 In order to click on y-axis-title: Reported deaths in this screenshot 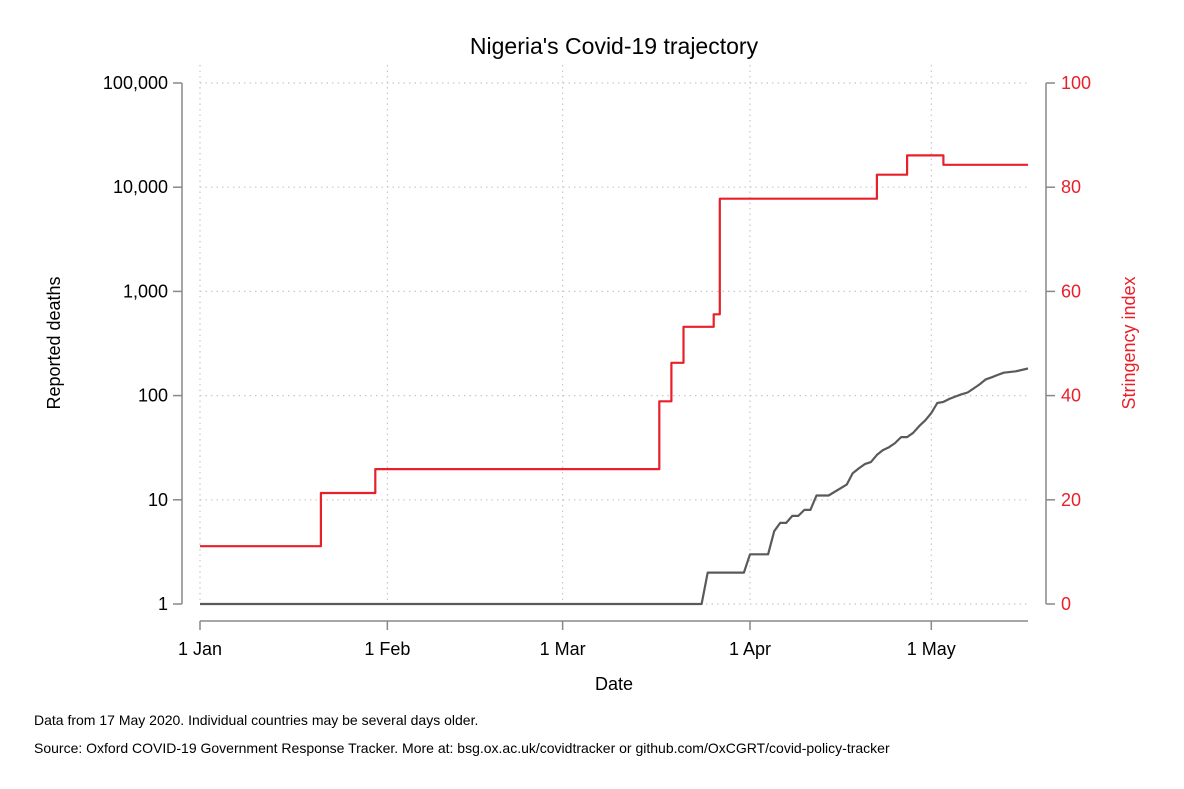, I will do `click(54, 342)`.